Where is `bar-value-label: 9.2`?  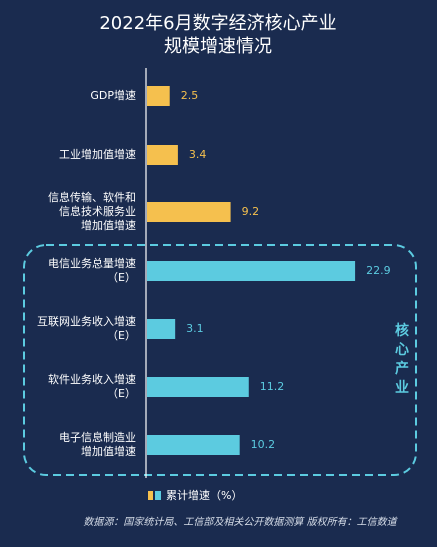
bar-value-label: 9.2 is located at coordinates (251, 211).